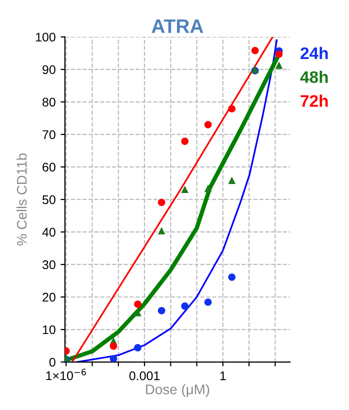  What do you see at coordinates (49, 232) in the screenshot?
I see `y-tick-label: 40` at bounding box center [49, 232].